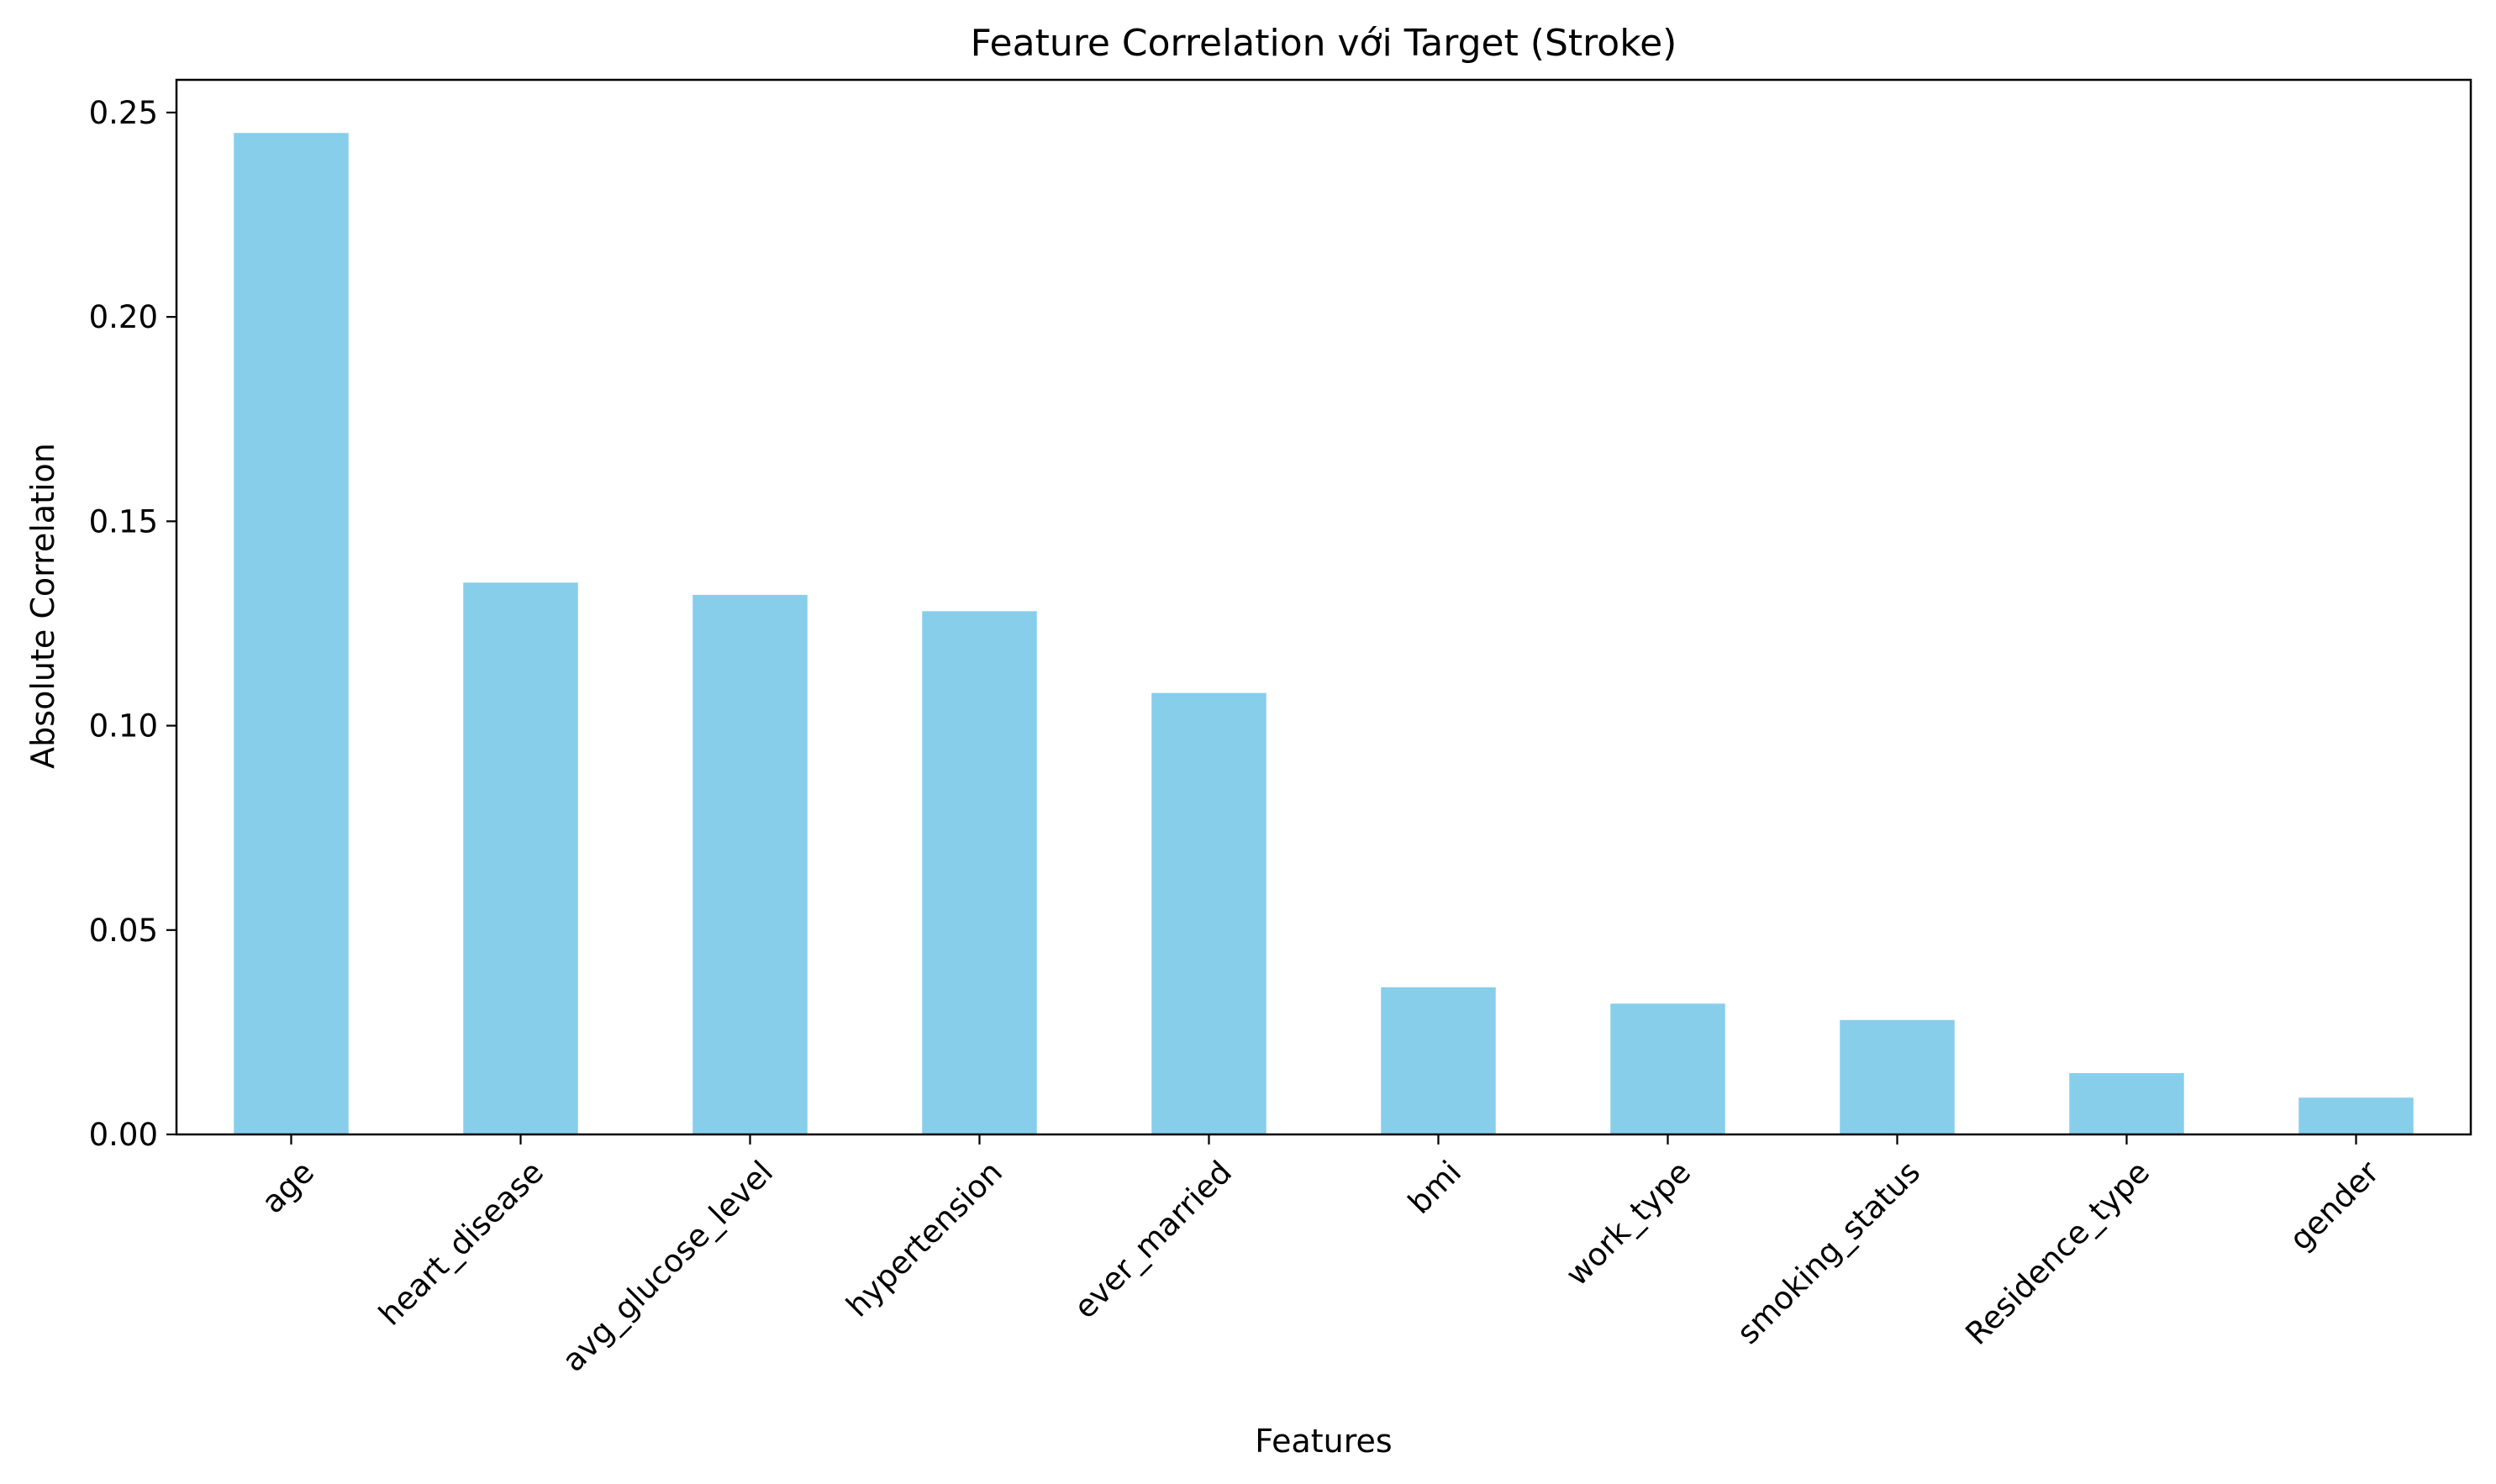  I want to click on y-axis-label: Absolute Correlation, so click(42, 606).